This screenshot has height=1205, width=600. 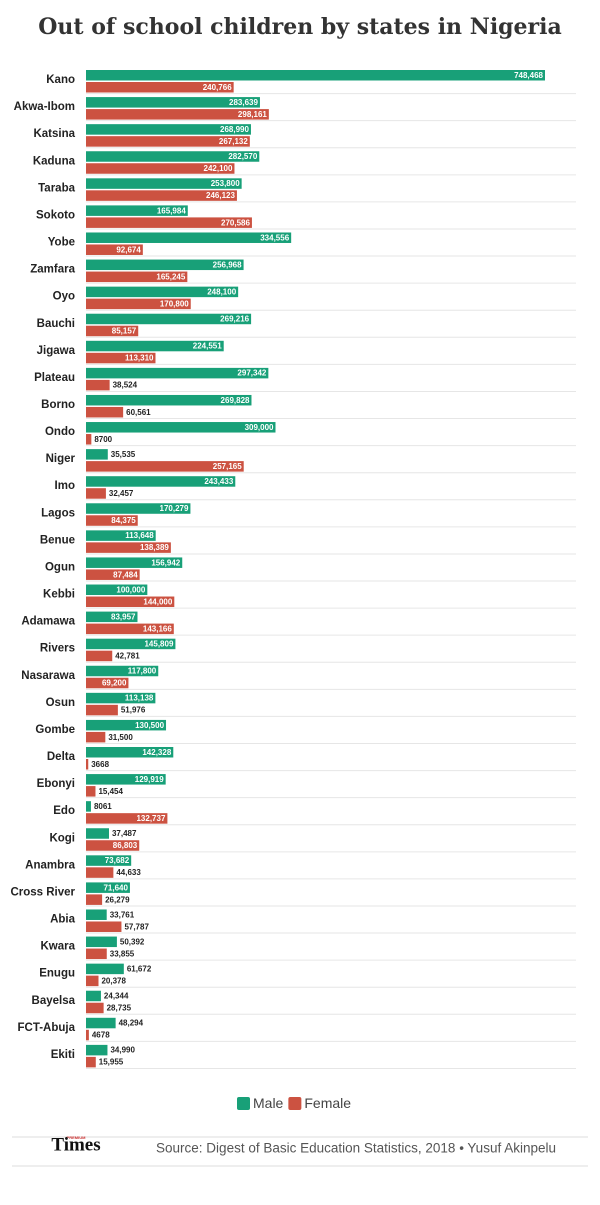 What do you see at coordinates (119, 1008) in the screenshot?
I see `value-label: 28,735` at bounding box center [119, 1008].